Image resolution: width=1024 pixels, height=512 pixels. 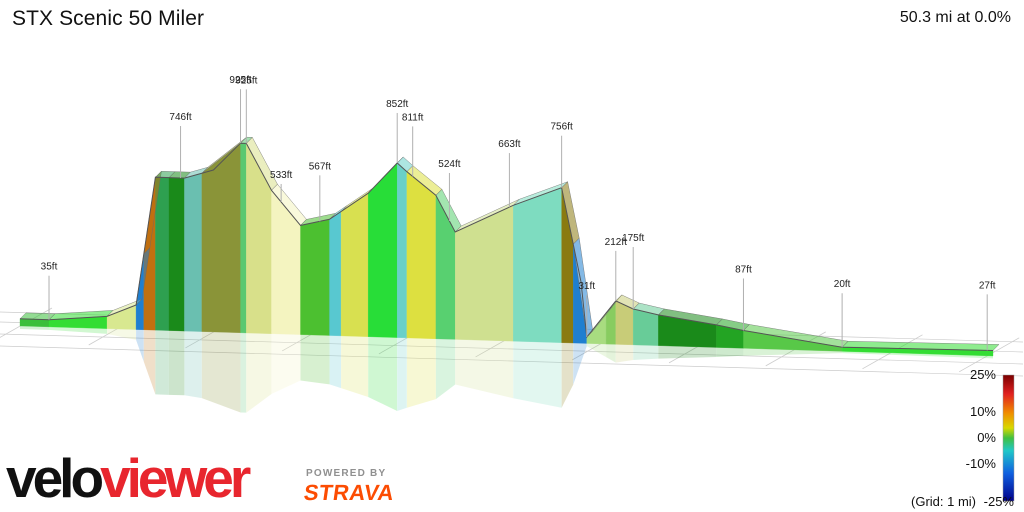 I want to click on powered-by-label: POWERED BY, so click(x=346, y=473).